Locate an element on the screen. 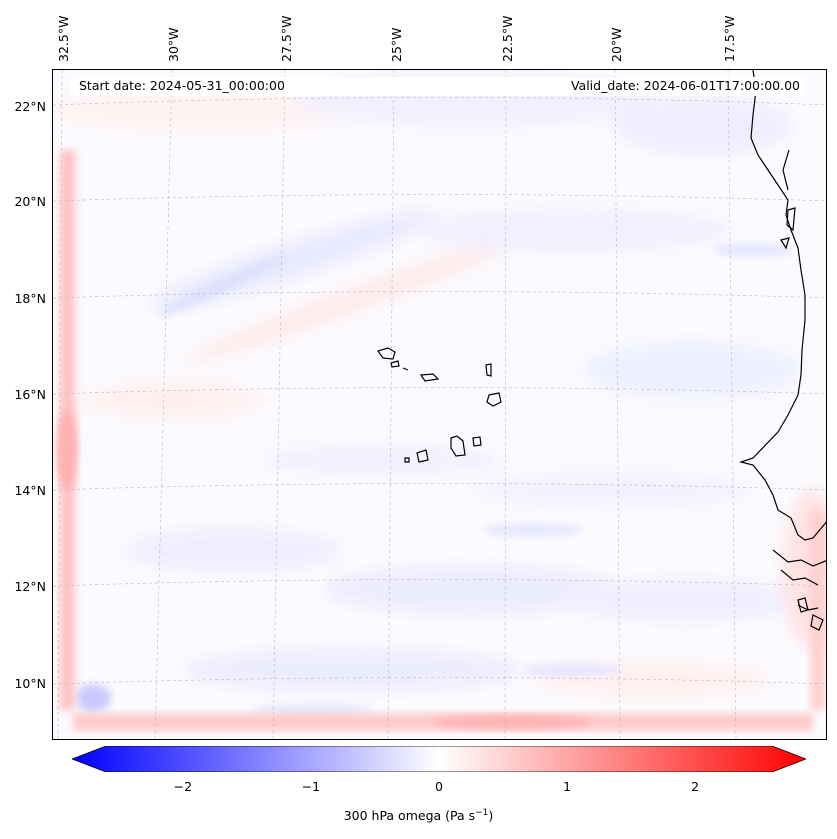  colorbar-label: 300 hPa omega (Pa s−1) is located at coordinates (418, 815).